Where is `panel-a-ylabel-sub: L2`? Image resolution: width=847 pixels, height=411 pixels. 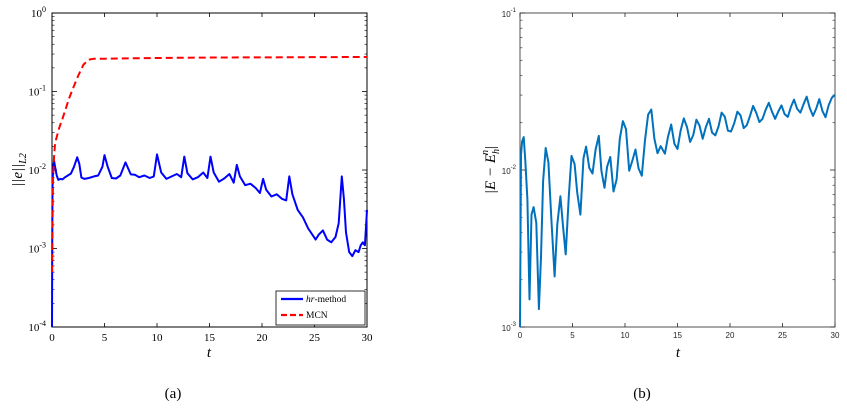
panel-a-ylabel-sub: L2 is located at coordinates (23, 159).